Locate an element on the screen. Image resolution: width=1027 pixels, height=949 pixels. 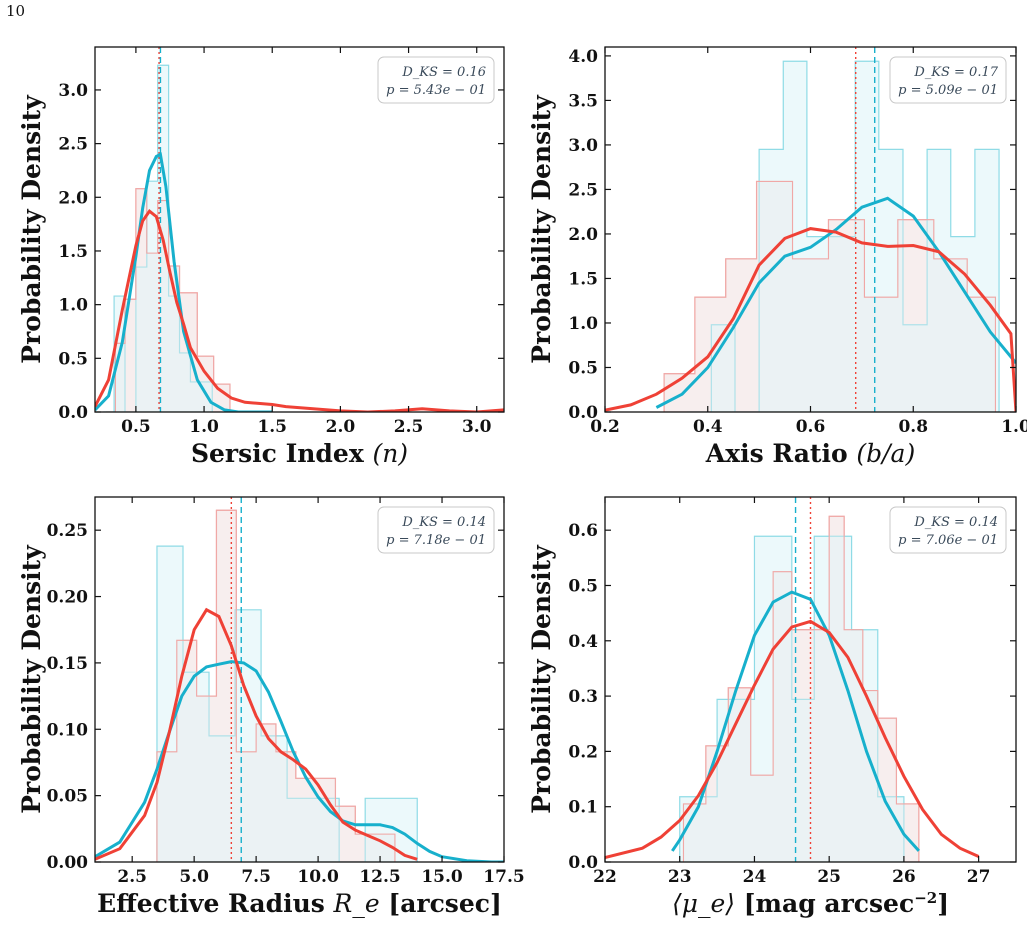
x-label-superscript: −2 is located at coordinates (925, 898).